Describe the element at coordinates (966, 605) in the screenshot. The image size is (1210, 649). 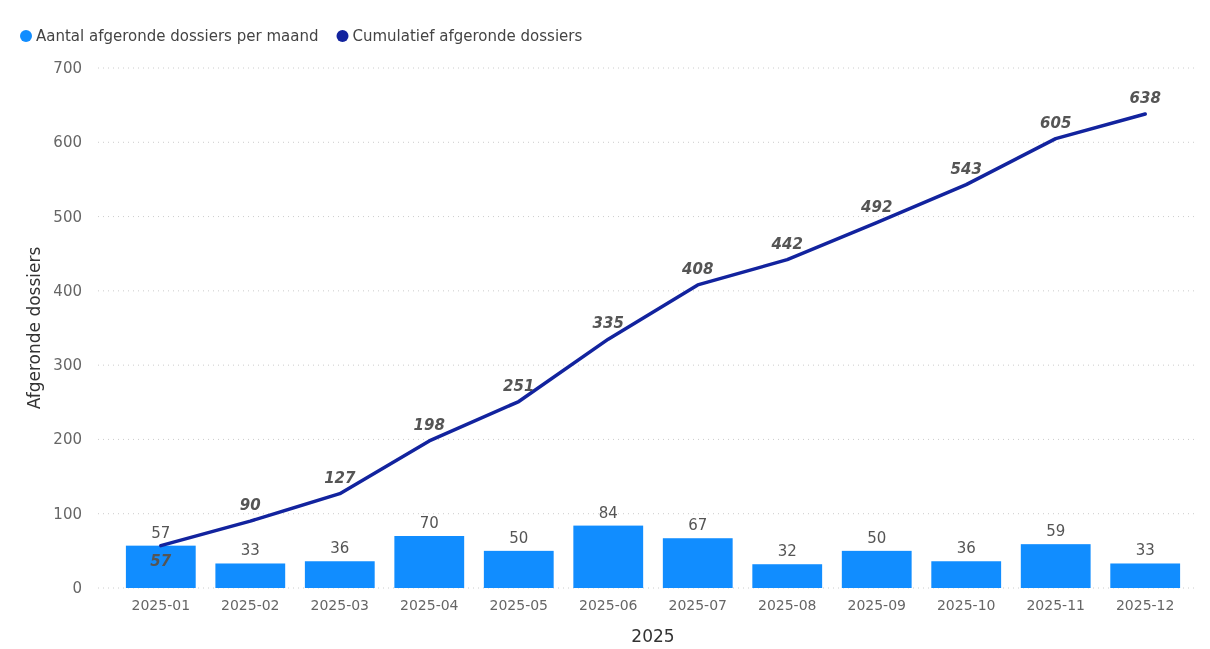
I see `x-tick-label: 2025-10` at that location.